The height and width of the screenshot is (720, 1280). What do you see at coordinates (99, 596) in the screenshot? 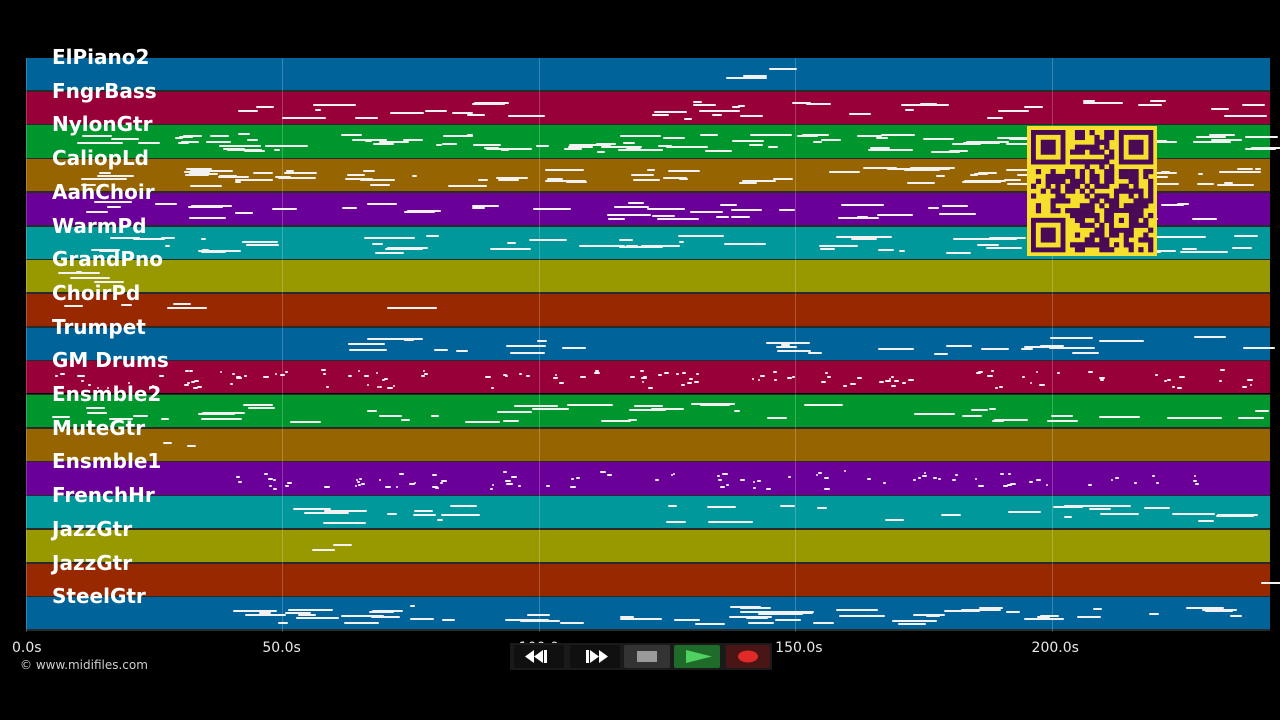
I see `track-label: SteelGtr` at bounding box center [99, 596].